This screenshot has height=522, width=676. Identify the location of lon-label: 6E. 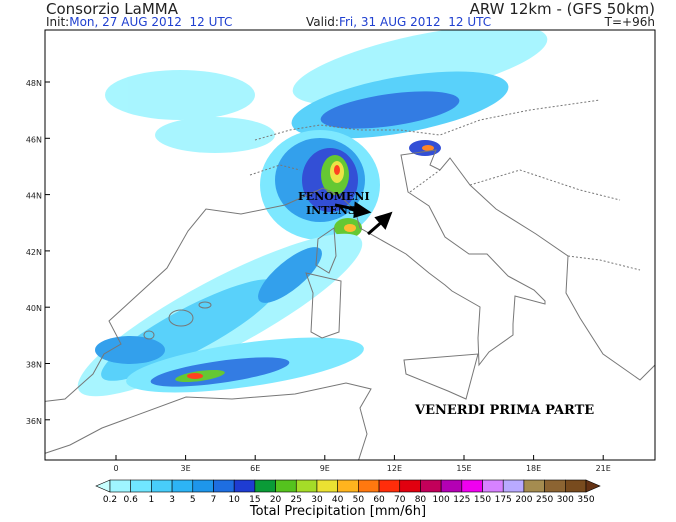
(255, 468).